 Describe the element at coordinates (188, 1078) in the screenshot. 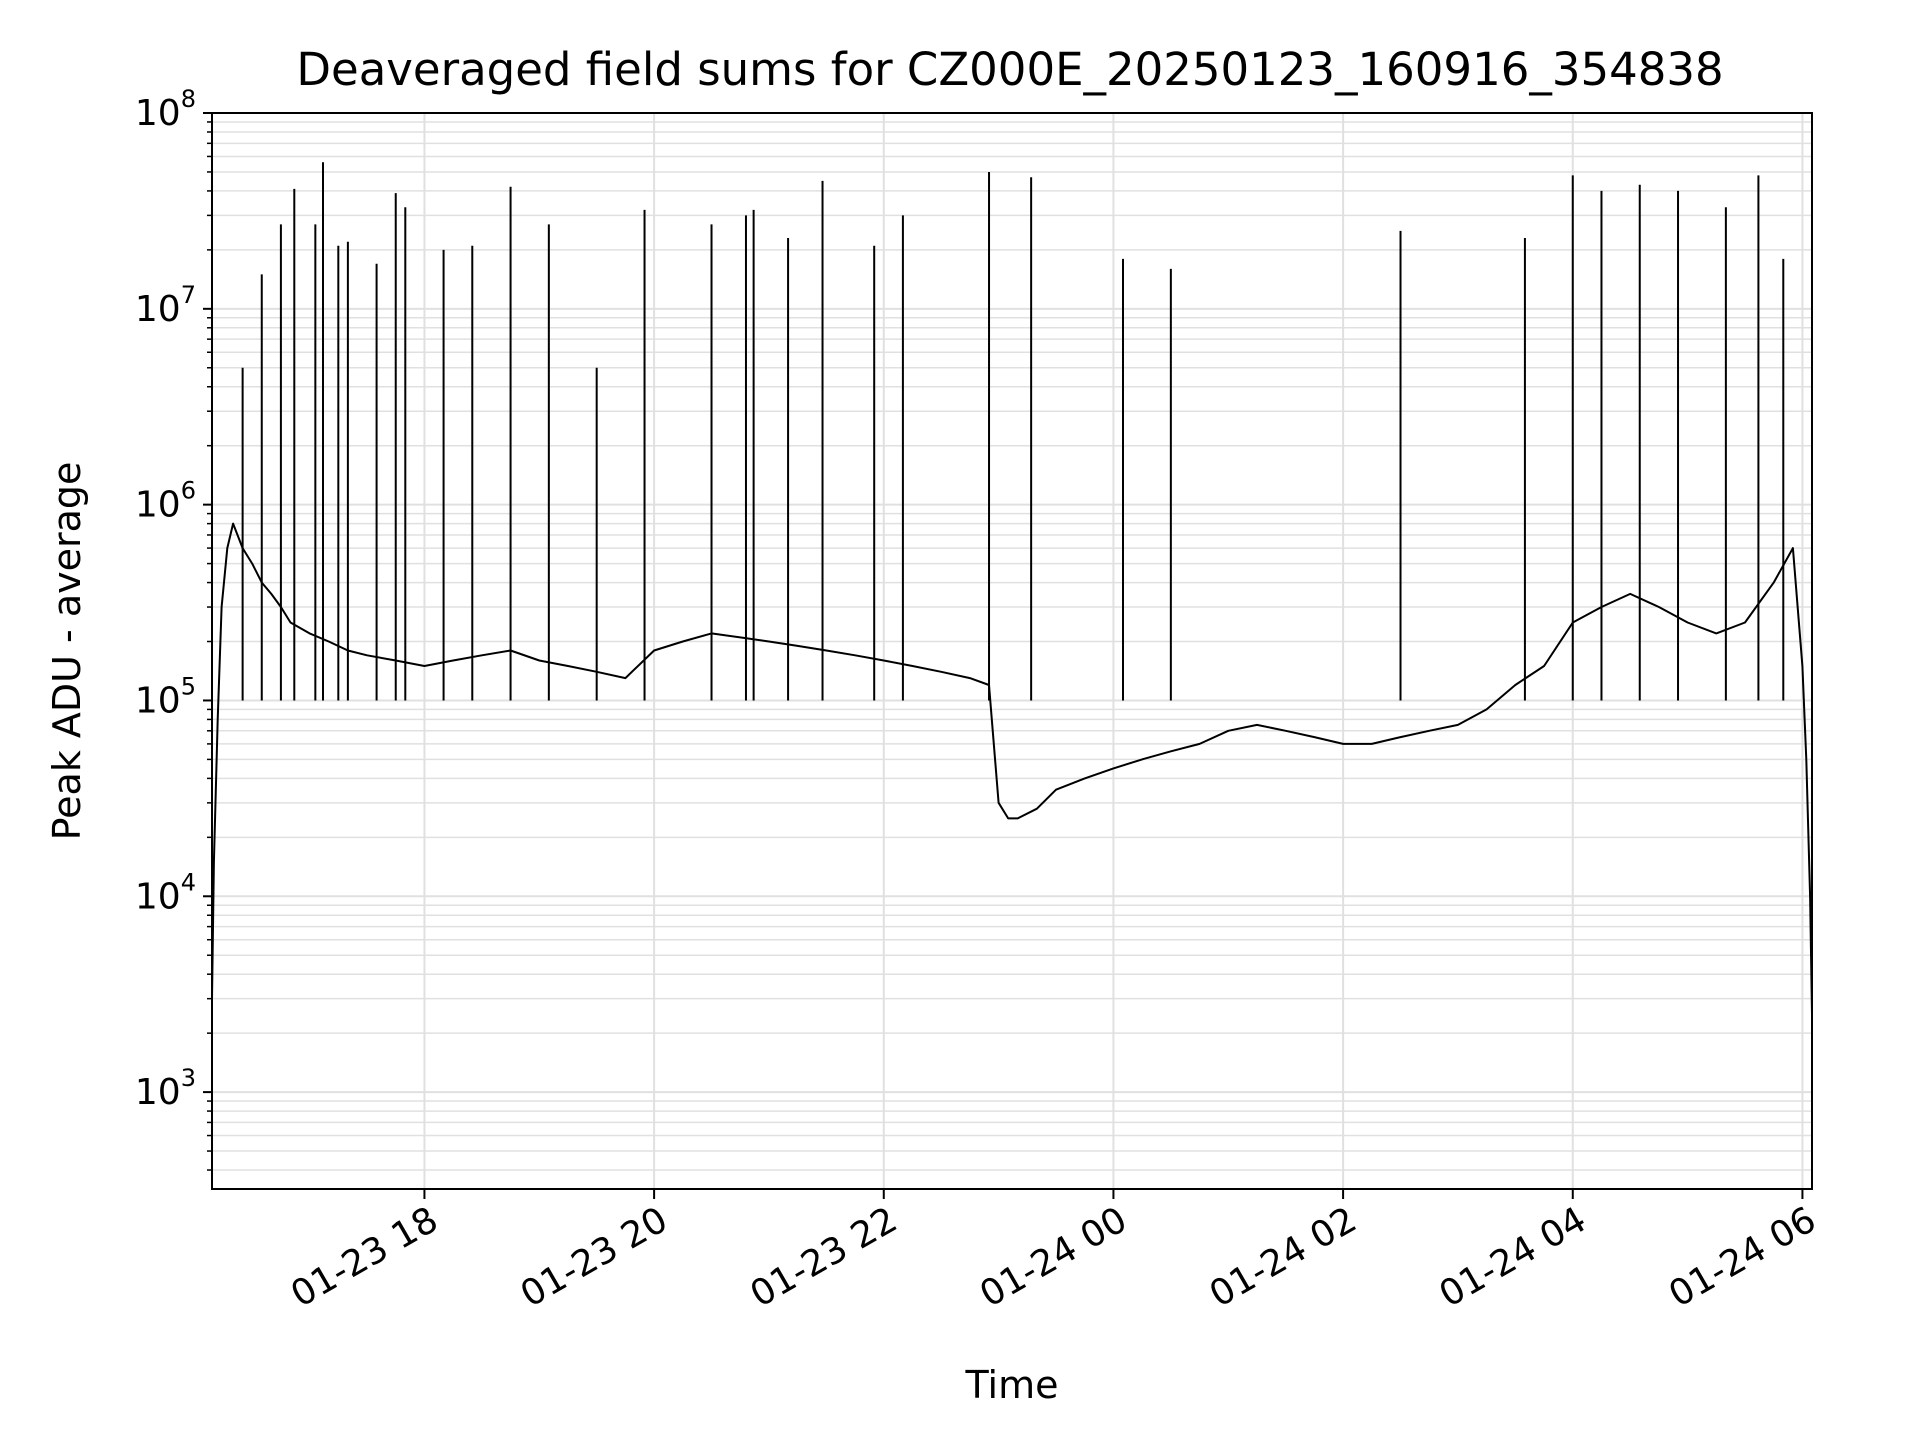

I see `y-tick-exponent: 3` at that location.